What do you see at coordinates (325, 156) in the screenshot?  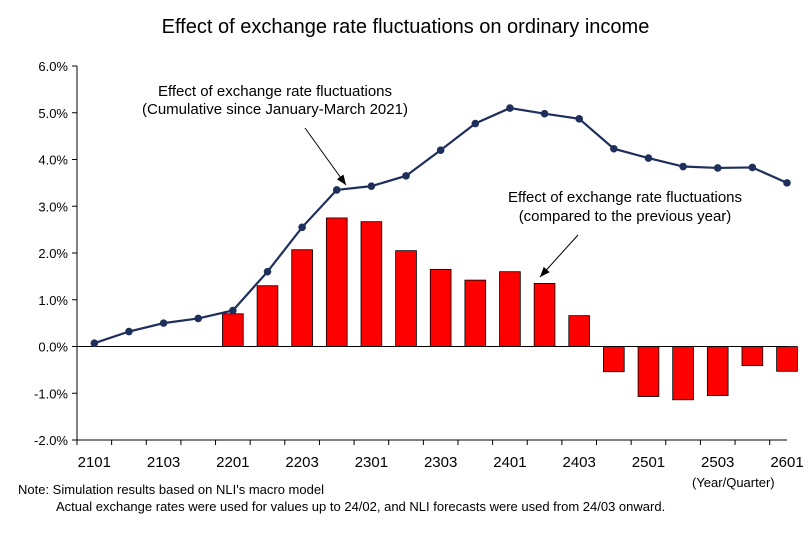 I see `arrow-cumulative` at bounding box center [325, 156].